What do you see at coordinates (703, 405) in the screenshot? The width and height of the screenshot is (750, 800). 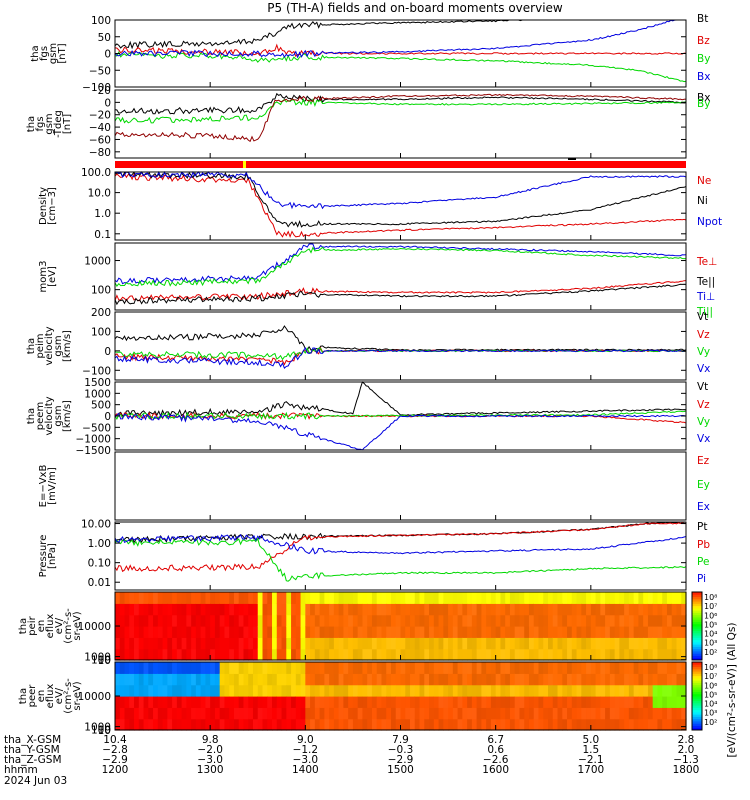 I see `legend-Vz: Vz` at bounding box center [703, 405].